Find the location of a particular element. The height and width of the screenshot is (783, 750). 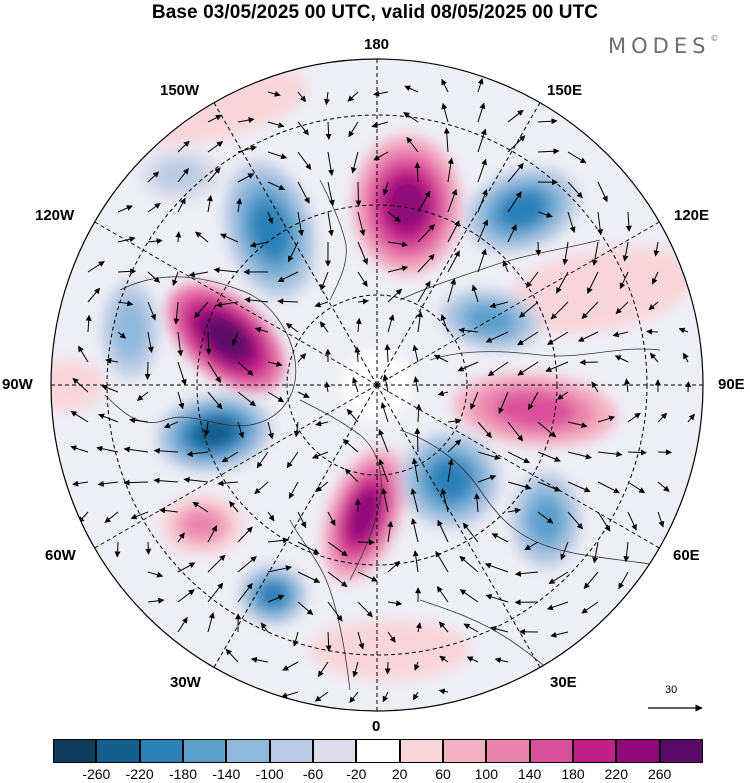

lon-label-60e: 60E is located at coordinates (686, 555).